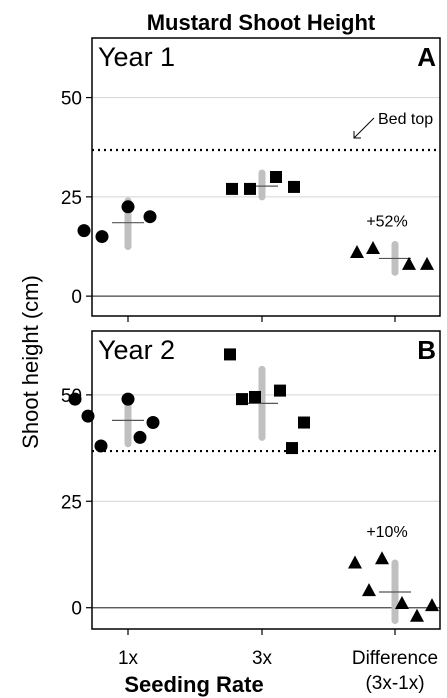 The height and width of the screenshot is (698, 447). Describe the element at coordinates (386, 532) in the screenshot. I see `panel-b-difference-percent: +10%` at that location.